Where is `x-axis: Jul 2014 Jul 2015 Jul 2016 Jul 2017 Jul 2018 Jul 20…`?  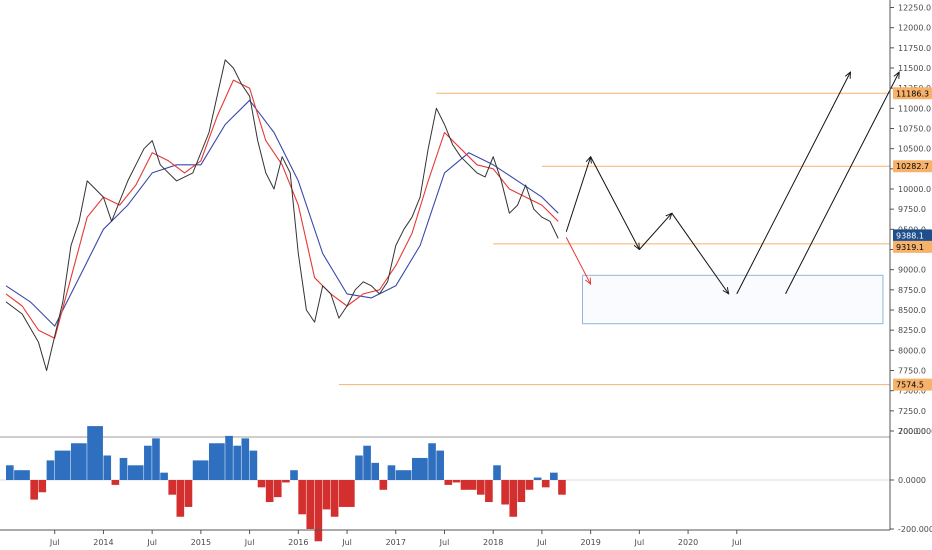 x-axis: Jul 2014 Jul 2015 Jul 2016 Jul 2017 Jul 2018 Jul 20… is located at coordinates (395, 538).